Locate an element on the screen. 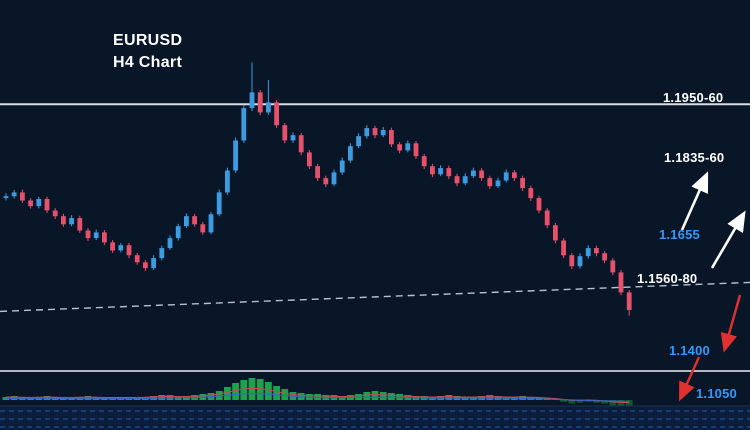 Image resolution: width=750 pixels, height=430 pixels. level-label-1400: 1.1400 is located at coordinates (689, 350).